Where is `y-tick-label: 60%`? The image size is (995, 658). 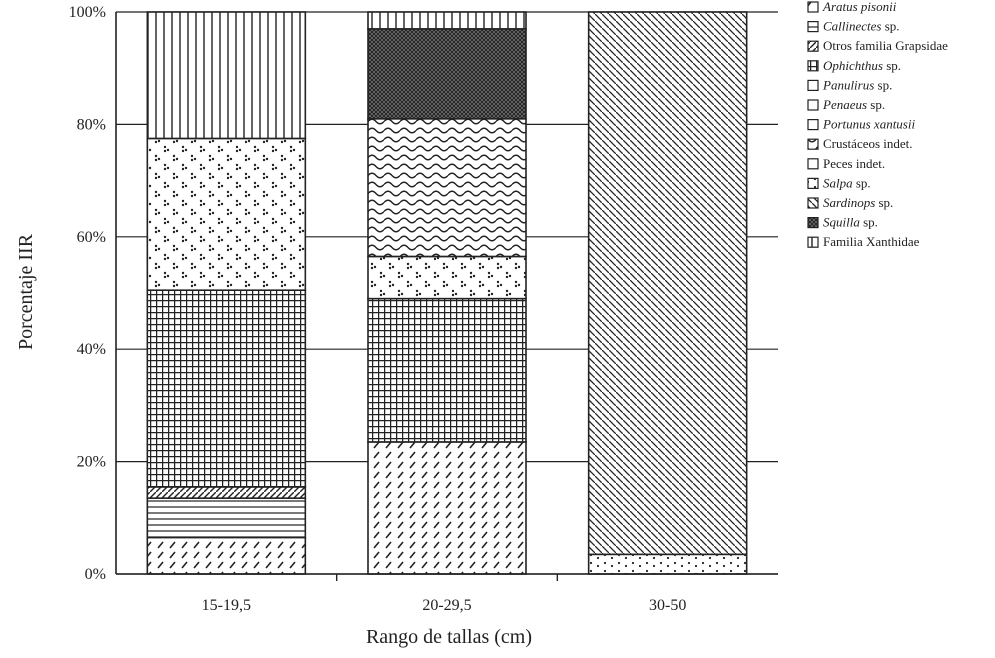 y-tick-label: 60% is located at coordinates (91, 237).